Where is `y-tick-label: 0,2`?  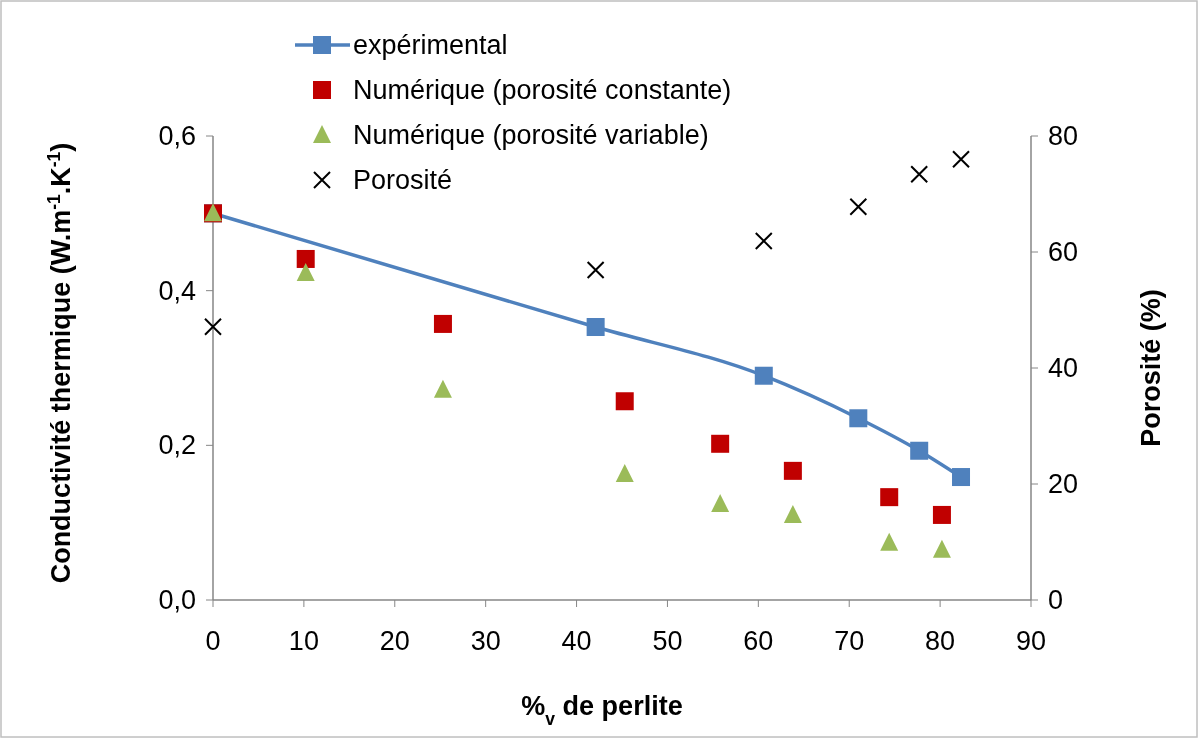
y-tick-label: 0,2 is located at coordinates (177, 445).